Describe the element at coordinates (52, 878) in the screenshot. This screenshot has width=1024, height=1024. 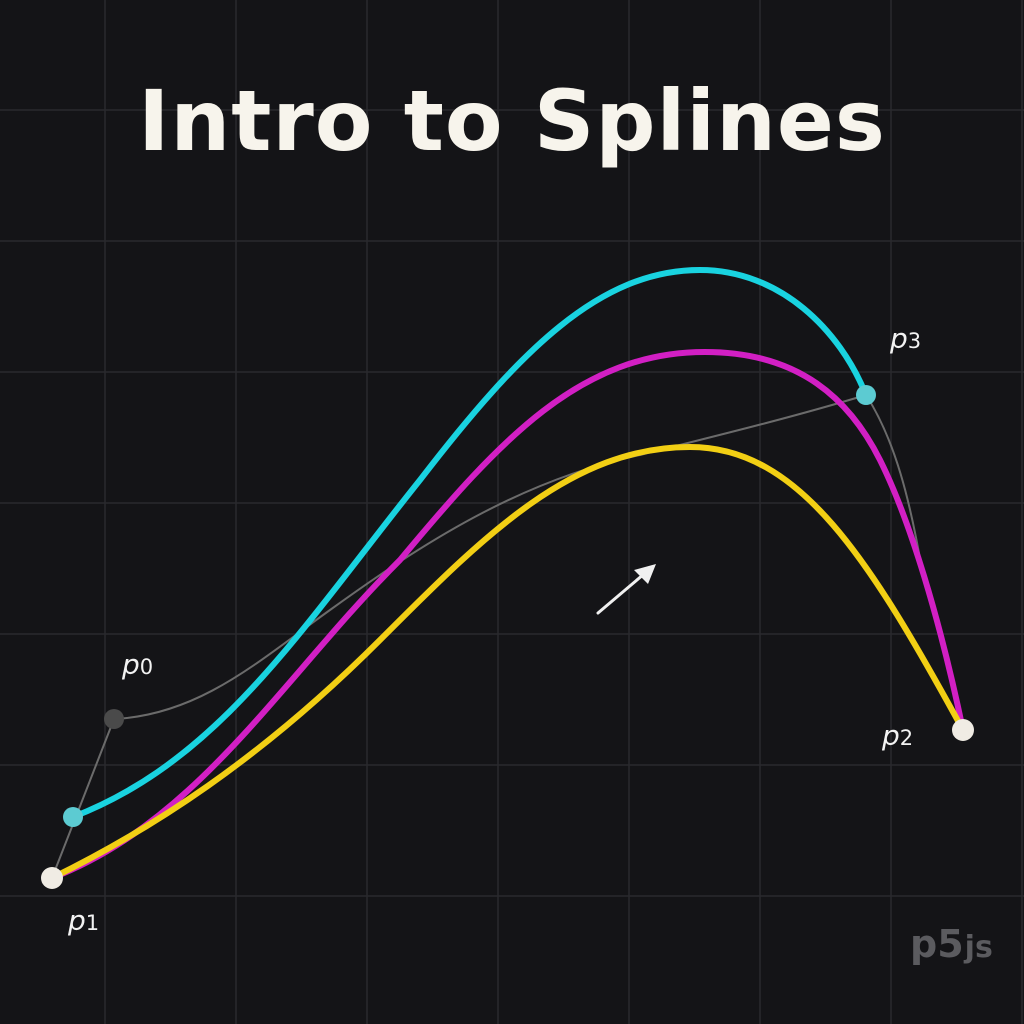
I see `control-point-p1` at that location.